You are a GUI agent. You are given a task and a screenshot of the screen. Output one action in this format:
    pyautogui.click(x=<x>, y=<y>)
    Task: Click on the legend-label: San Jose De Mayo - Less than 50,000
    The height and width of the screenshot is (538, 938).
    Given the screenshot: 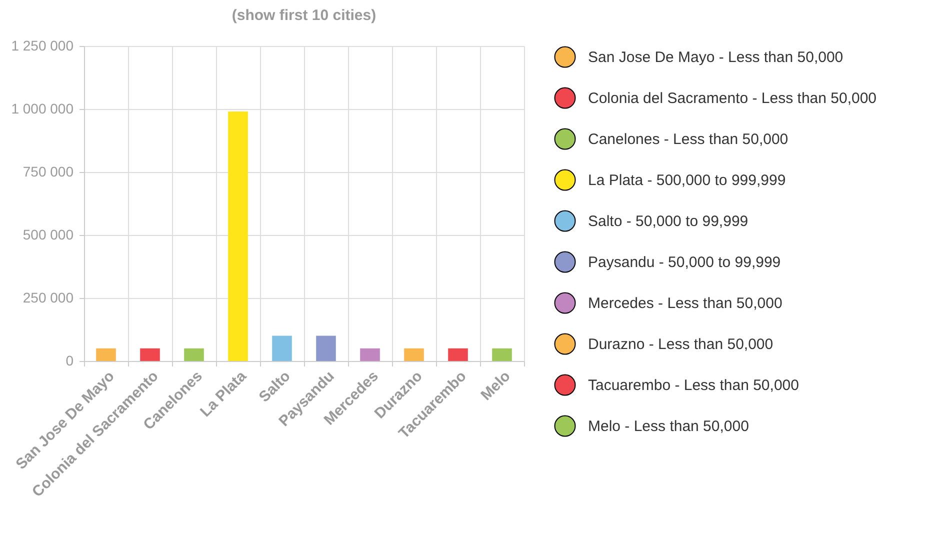 What is the action you would take?
    pyautogui.click(x=716, y=57)
    